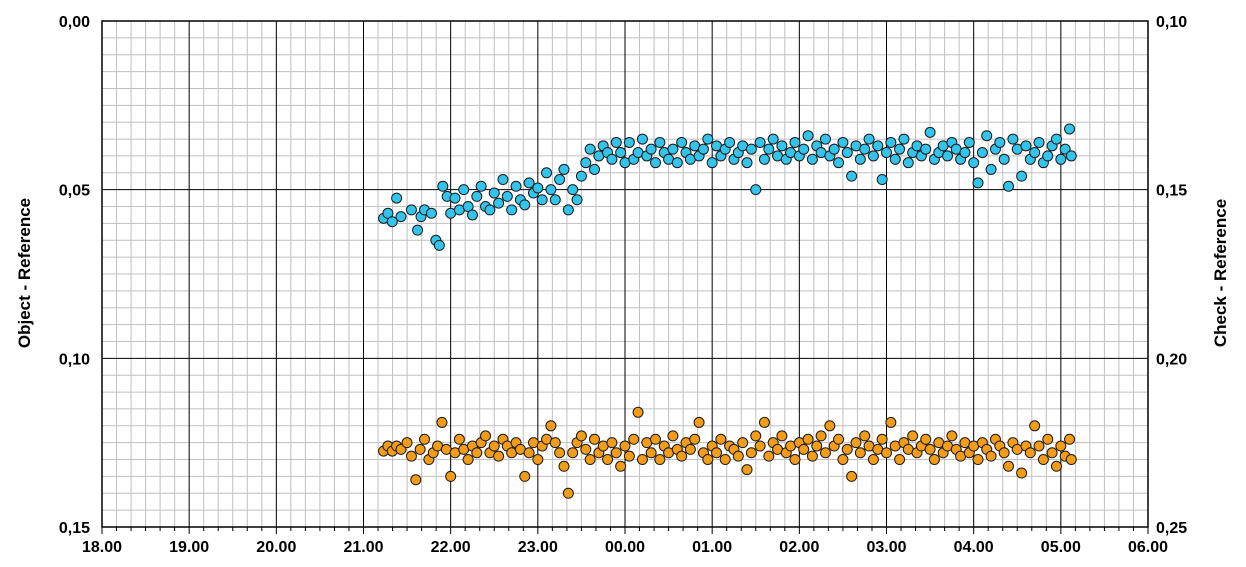 The height and width of the screenshot is (567, 1246). I want to click on x-tick-label: 22.00, so click(451, 547).